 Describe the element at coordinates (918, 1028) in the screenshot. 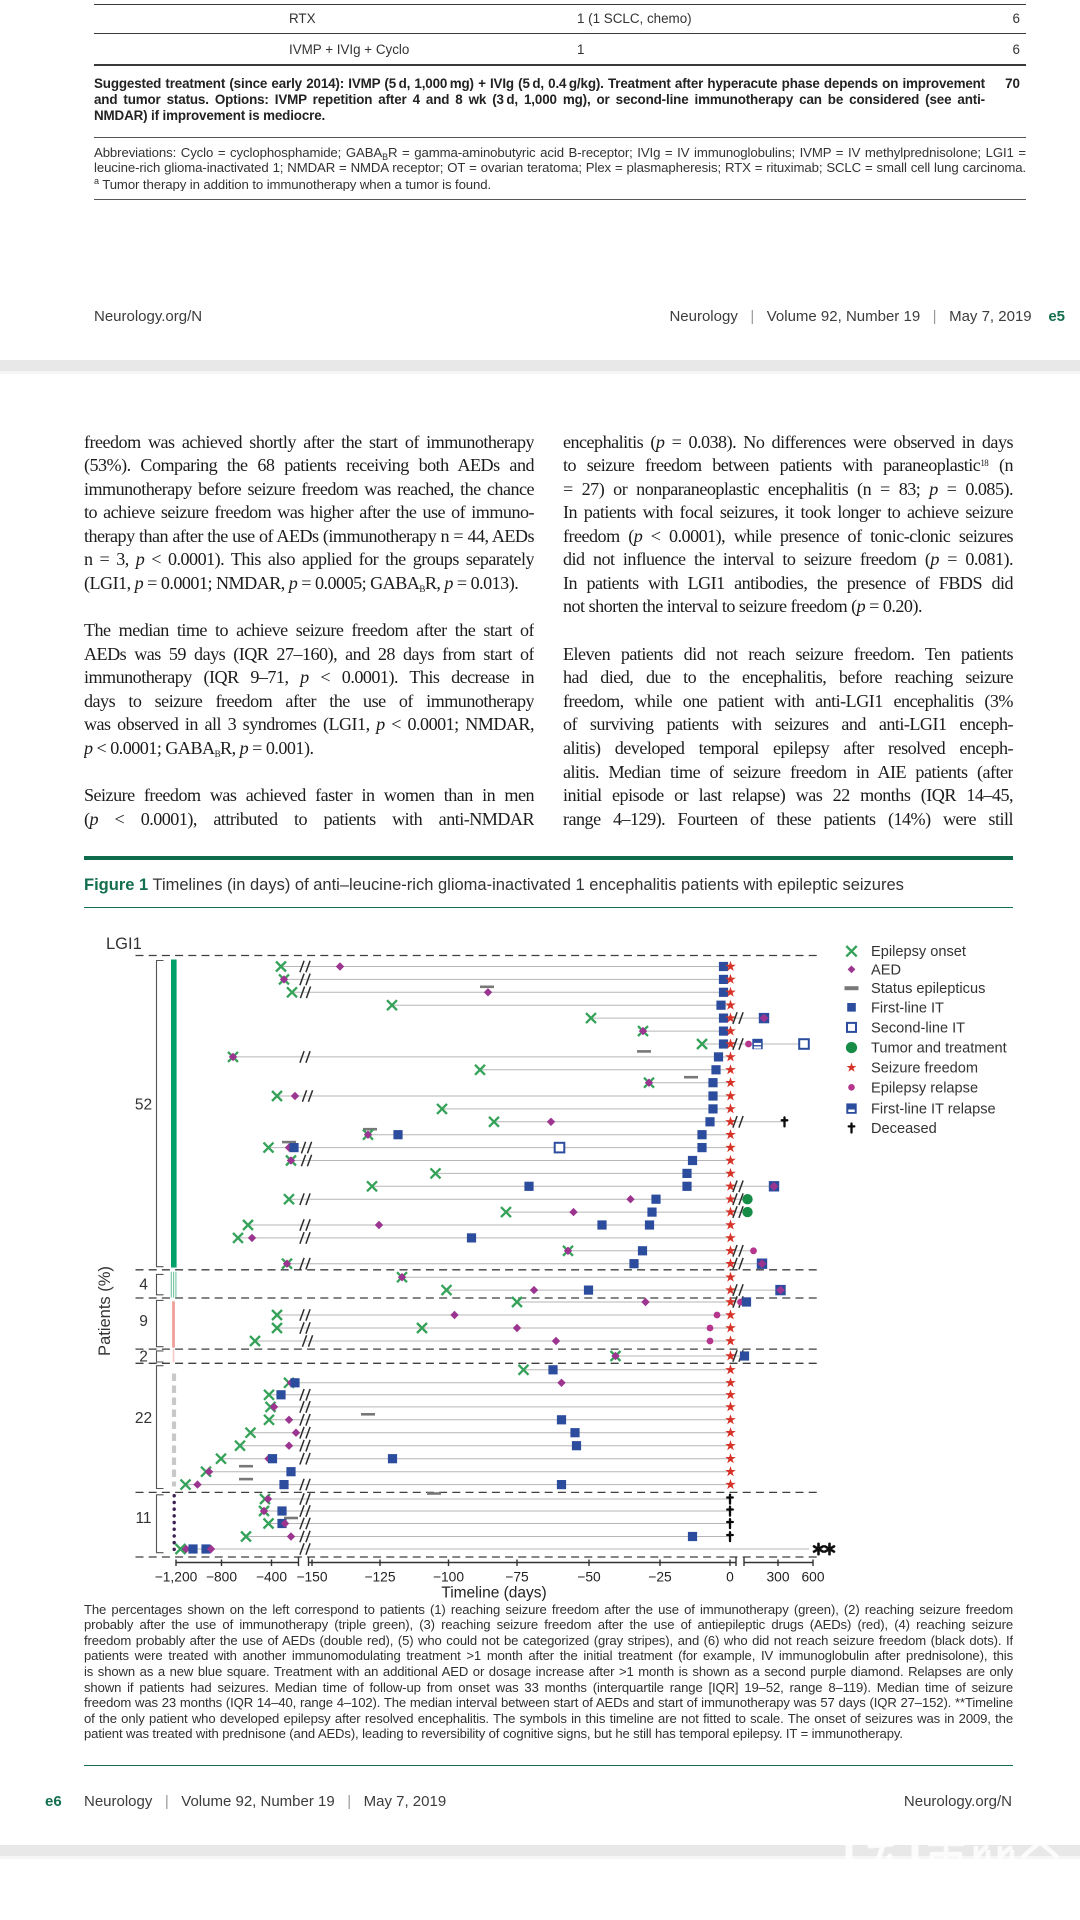

I see `svg-text: Second-line IT` at that location.